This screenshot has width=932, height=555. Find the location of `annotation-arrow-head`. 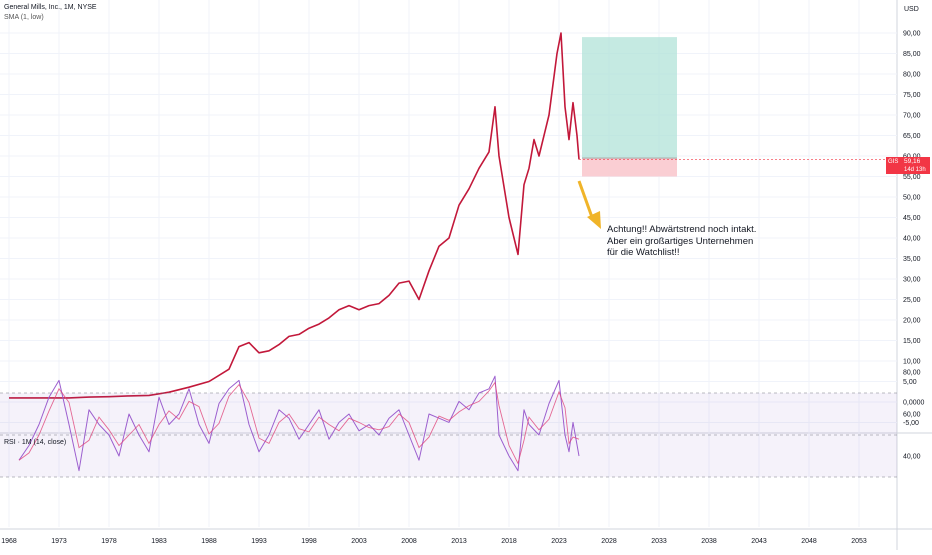

annotation-arrow-head is located at coordinates (594, 220).